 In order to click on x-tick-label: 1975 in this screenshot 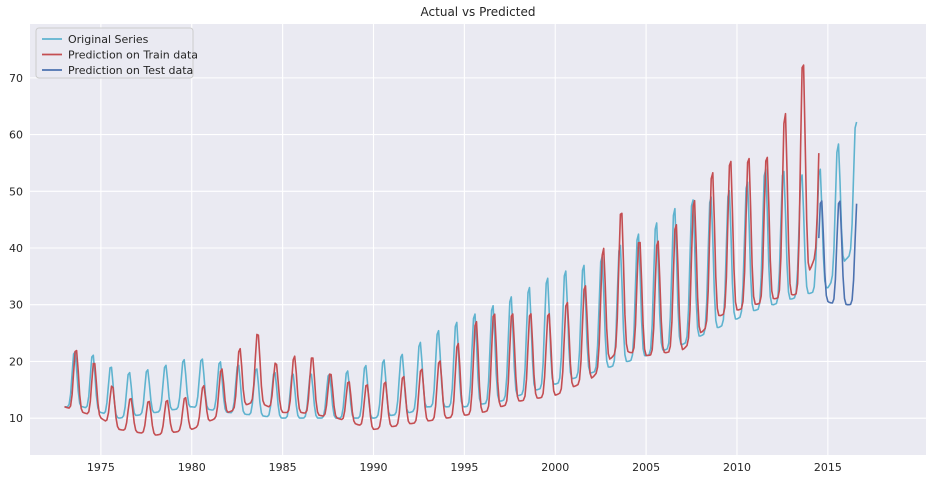, I will do `click(101, 467)`.